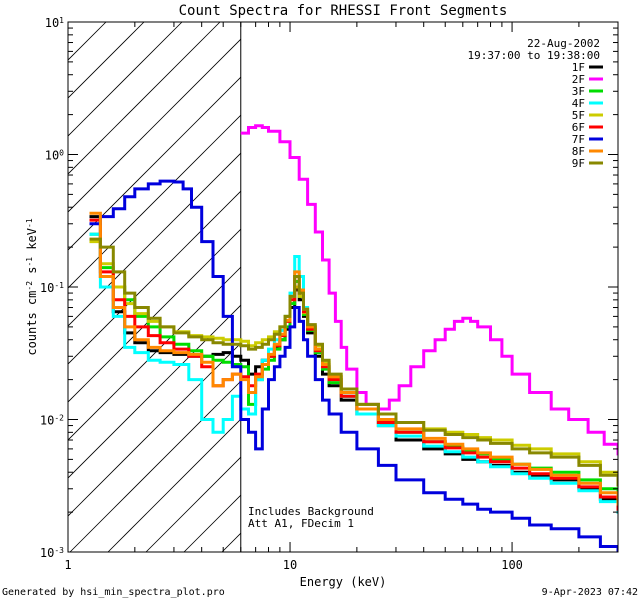 The image size is (640, 600). I want to click on legend-label: 6F, so click(578, 127).